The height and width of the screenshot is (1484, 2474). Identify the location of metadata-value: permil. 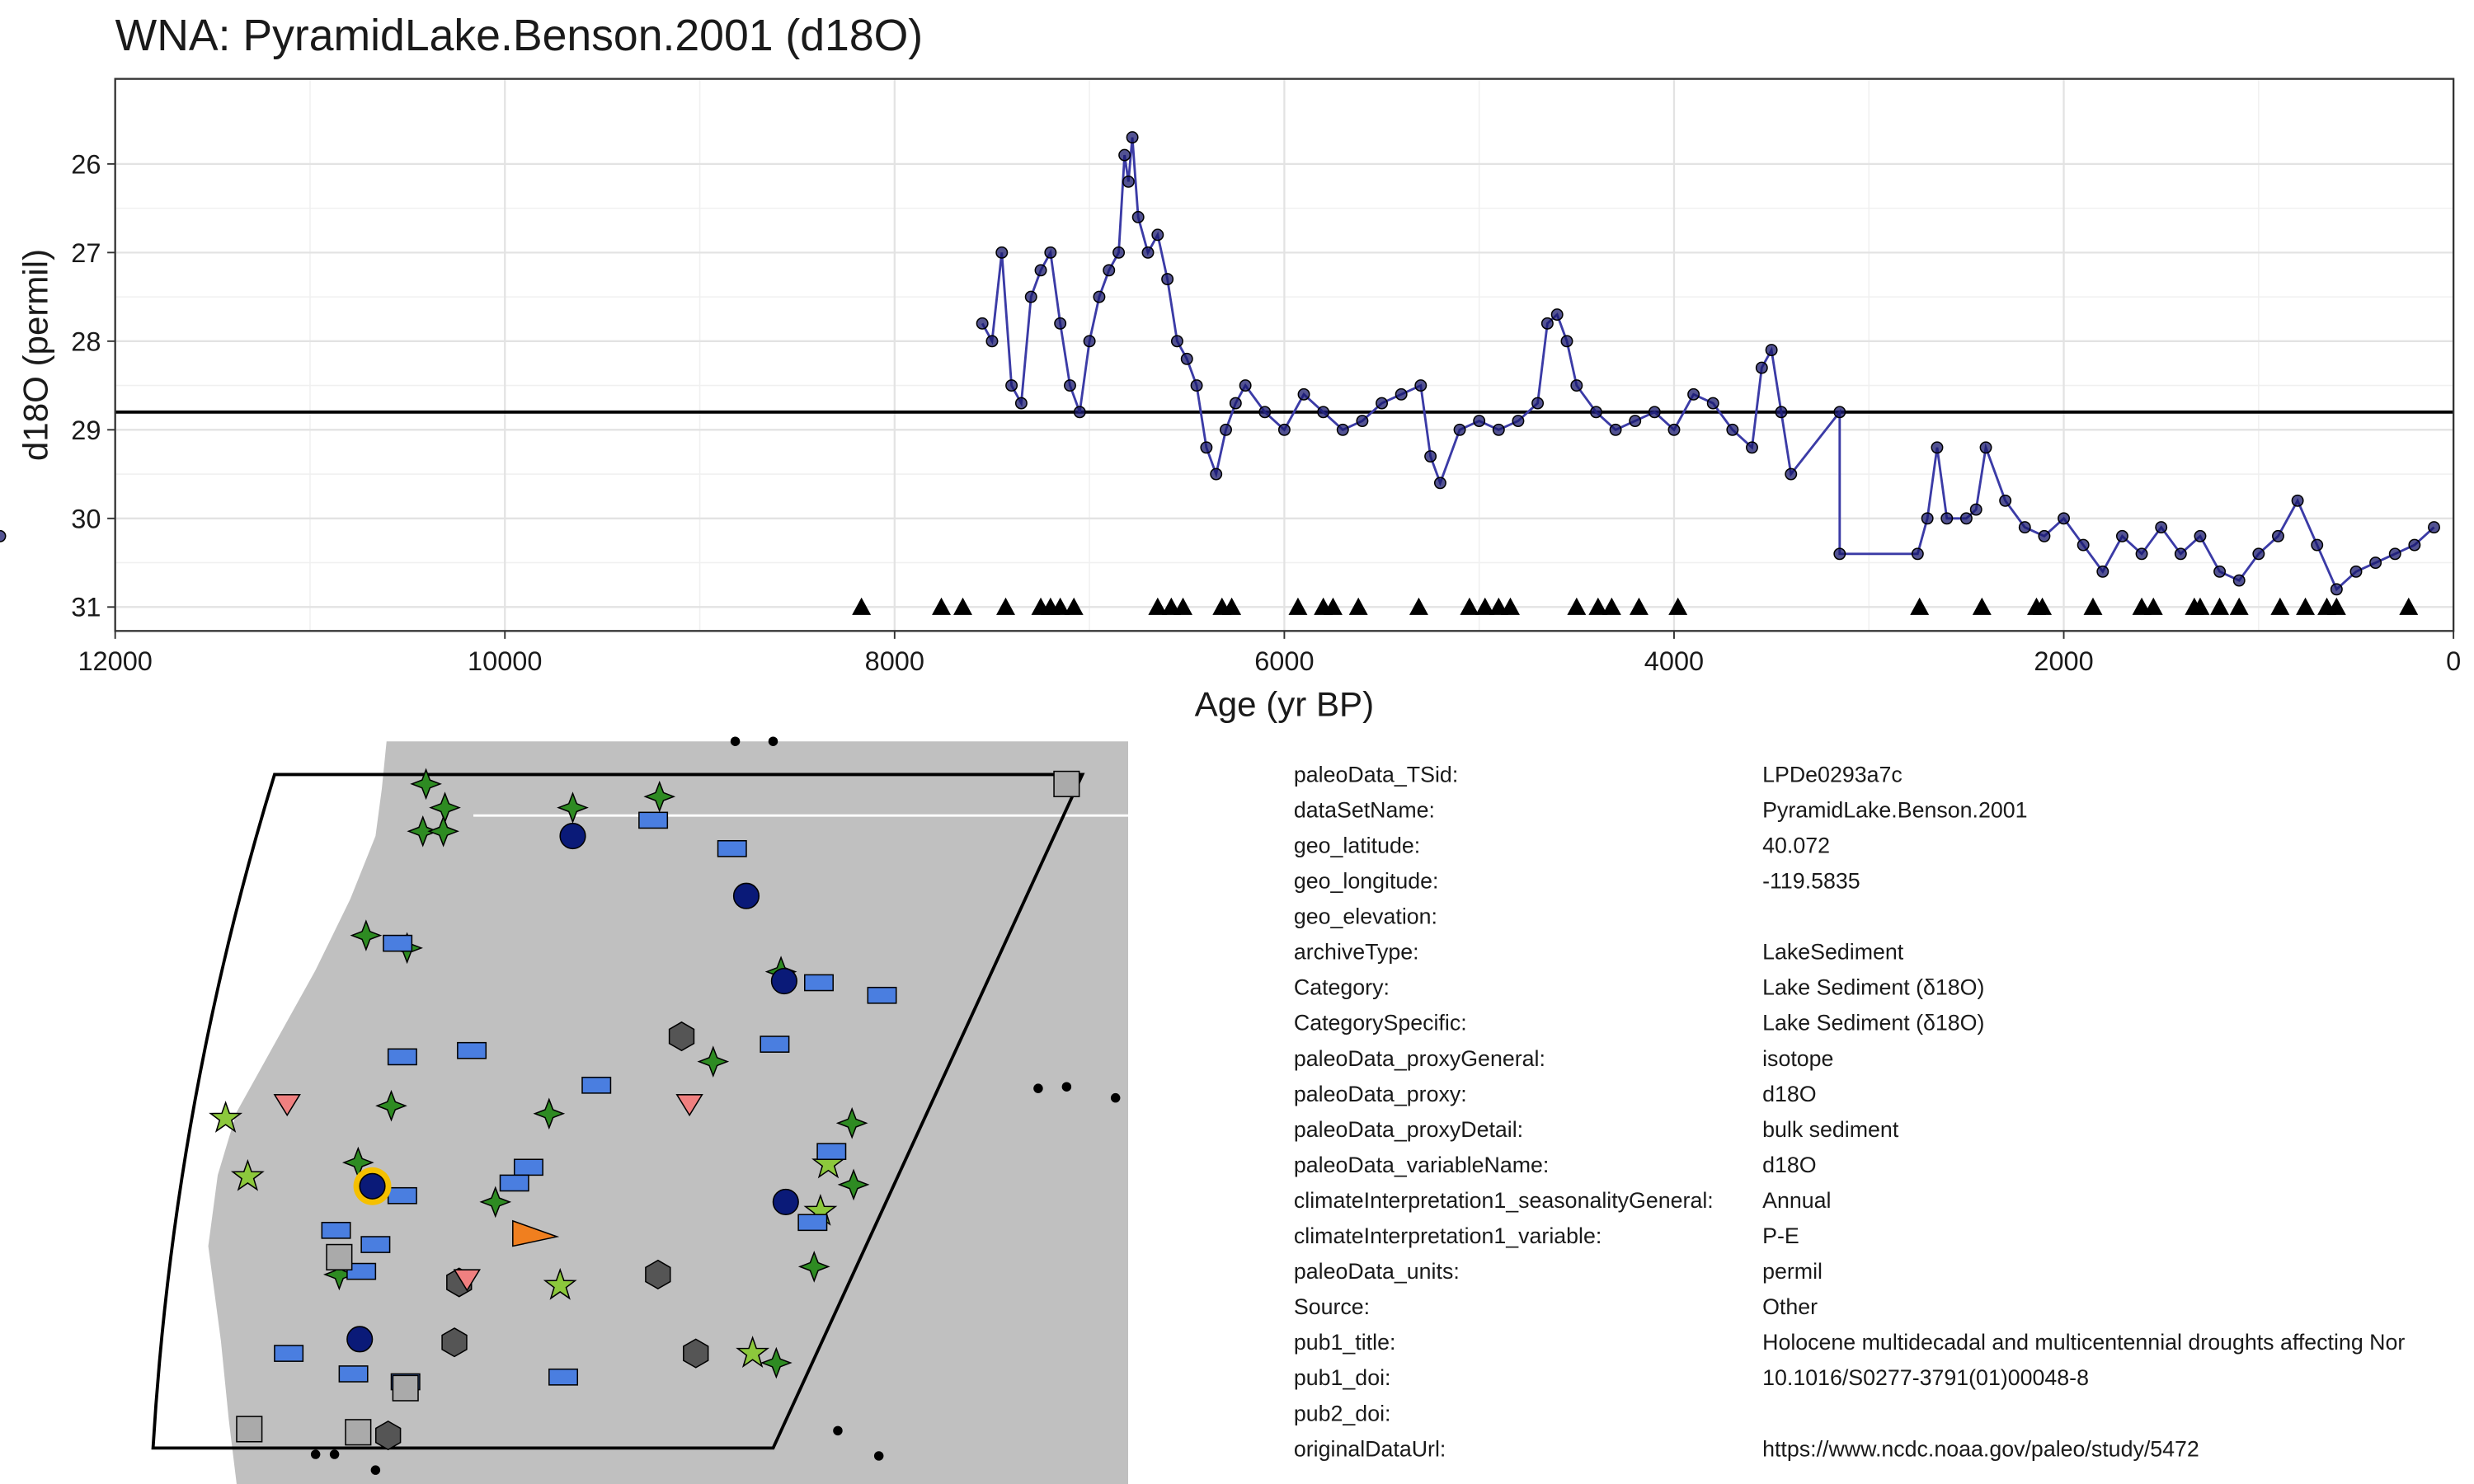
(1792, 1271).